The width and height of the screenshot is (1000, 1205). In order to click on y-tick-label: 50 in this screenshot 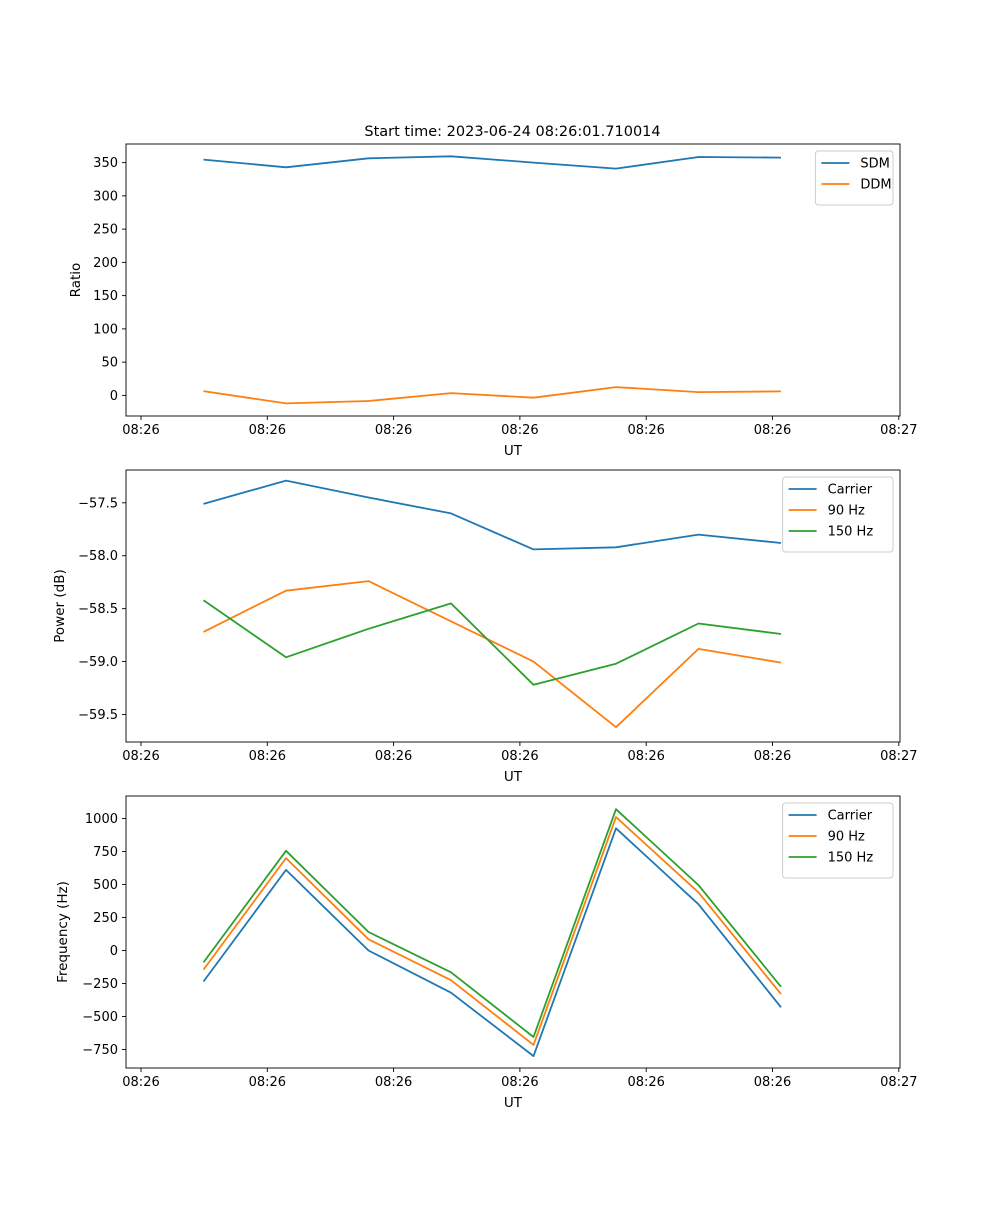, I will do `click(109, 363)`.